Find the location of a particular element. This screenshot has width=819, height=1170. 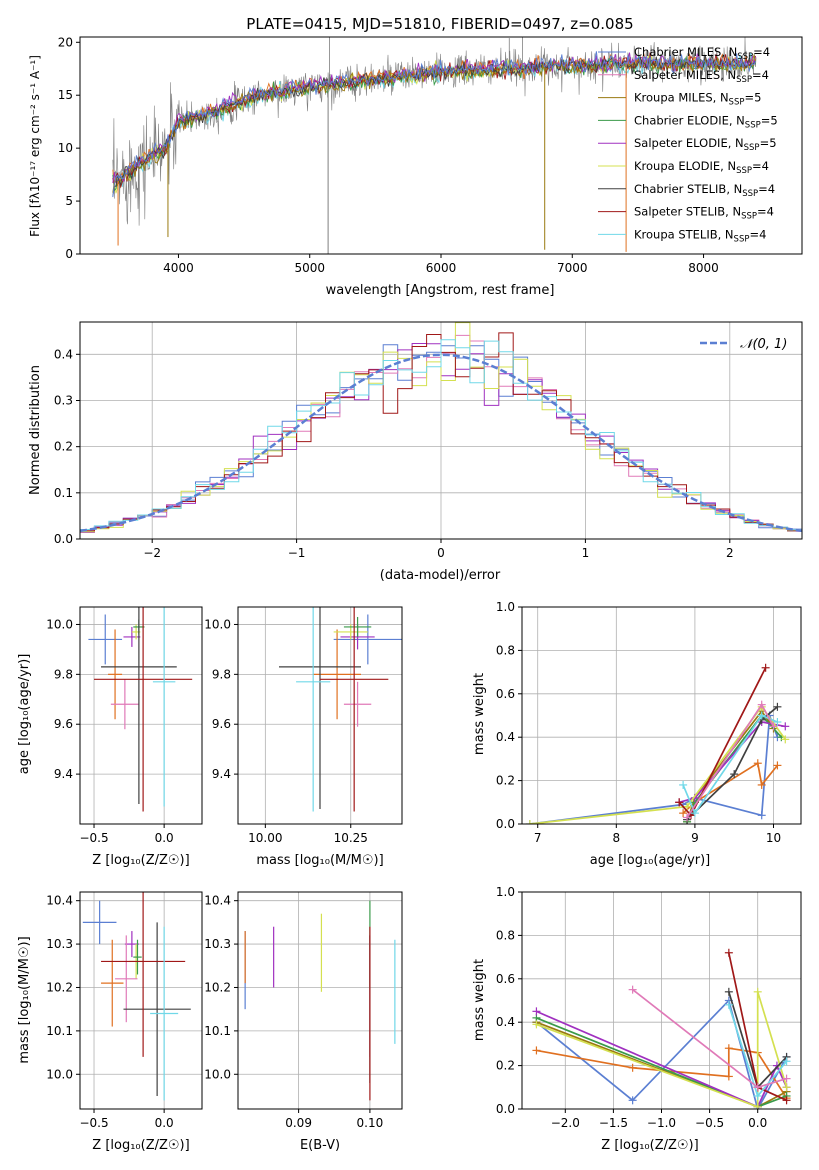

normal-curve is located at coordinates (441, 443).